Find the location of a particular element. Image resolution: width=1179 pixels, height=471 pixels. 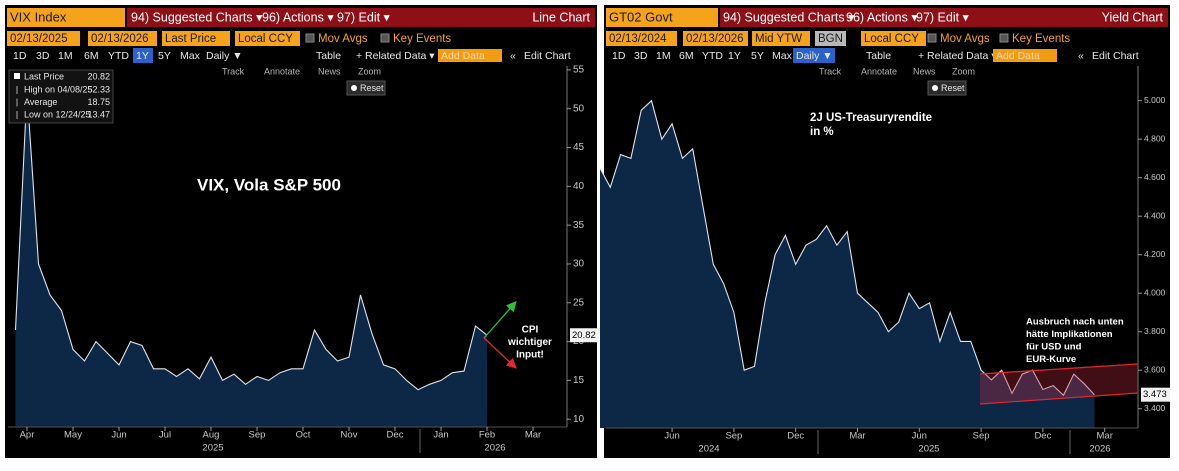

field: Mid YTW is located at coordinates (778, 39).